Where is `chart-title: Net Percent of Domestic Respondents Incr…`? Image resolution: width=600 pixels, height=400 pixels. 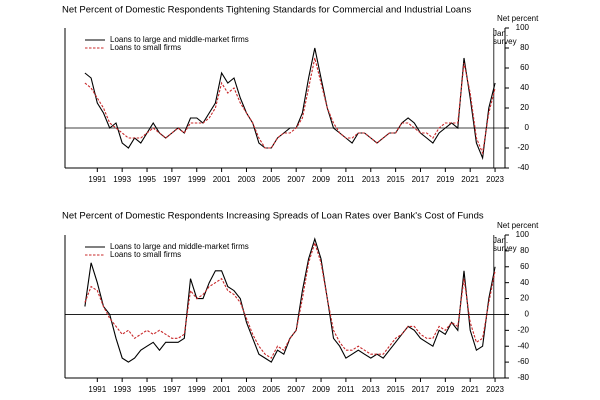 chart-title: Net Percent of Domestic Respondents Incr… is located at coordinates (273, 216).